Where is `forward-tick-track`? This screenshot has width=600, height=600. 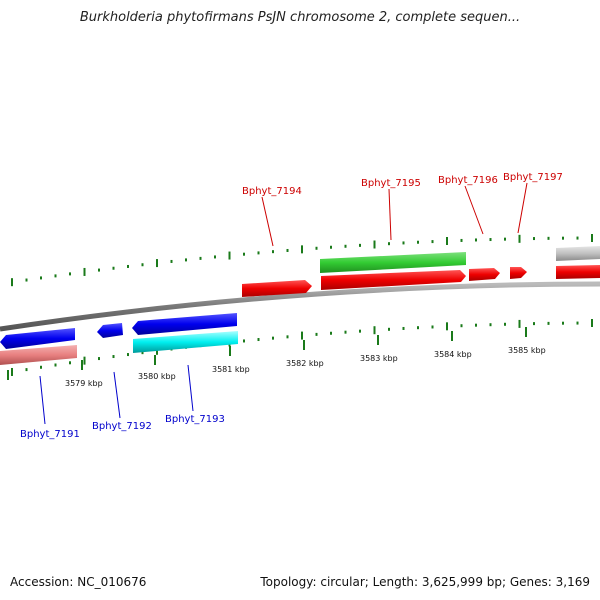 forward-tick-track is located at coordinates (302, 260).